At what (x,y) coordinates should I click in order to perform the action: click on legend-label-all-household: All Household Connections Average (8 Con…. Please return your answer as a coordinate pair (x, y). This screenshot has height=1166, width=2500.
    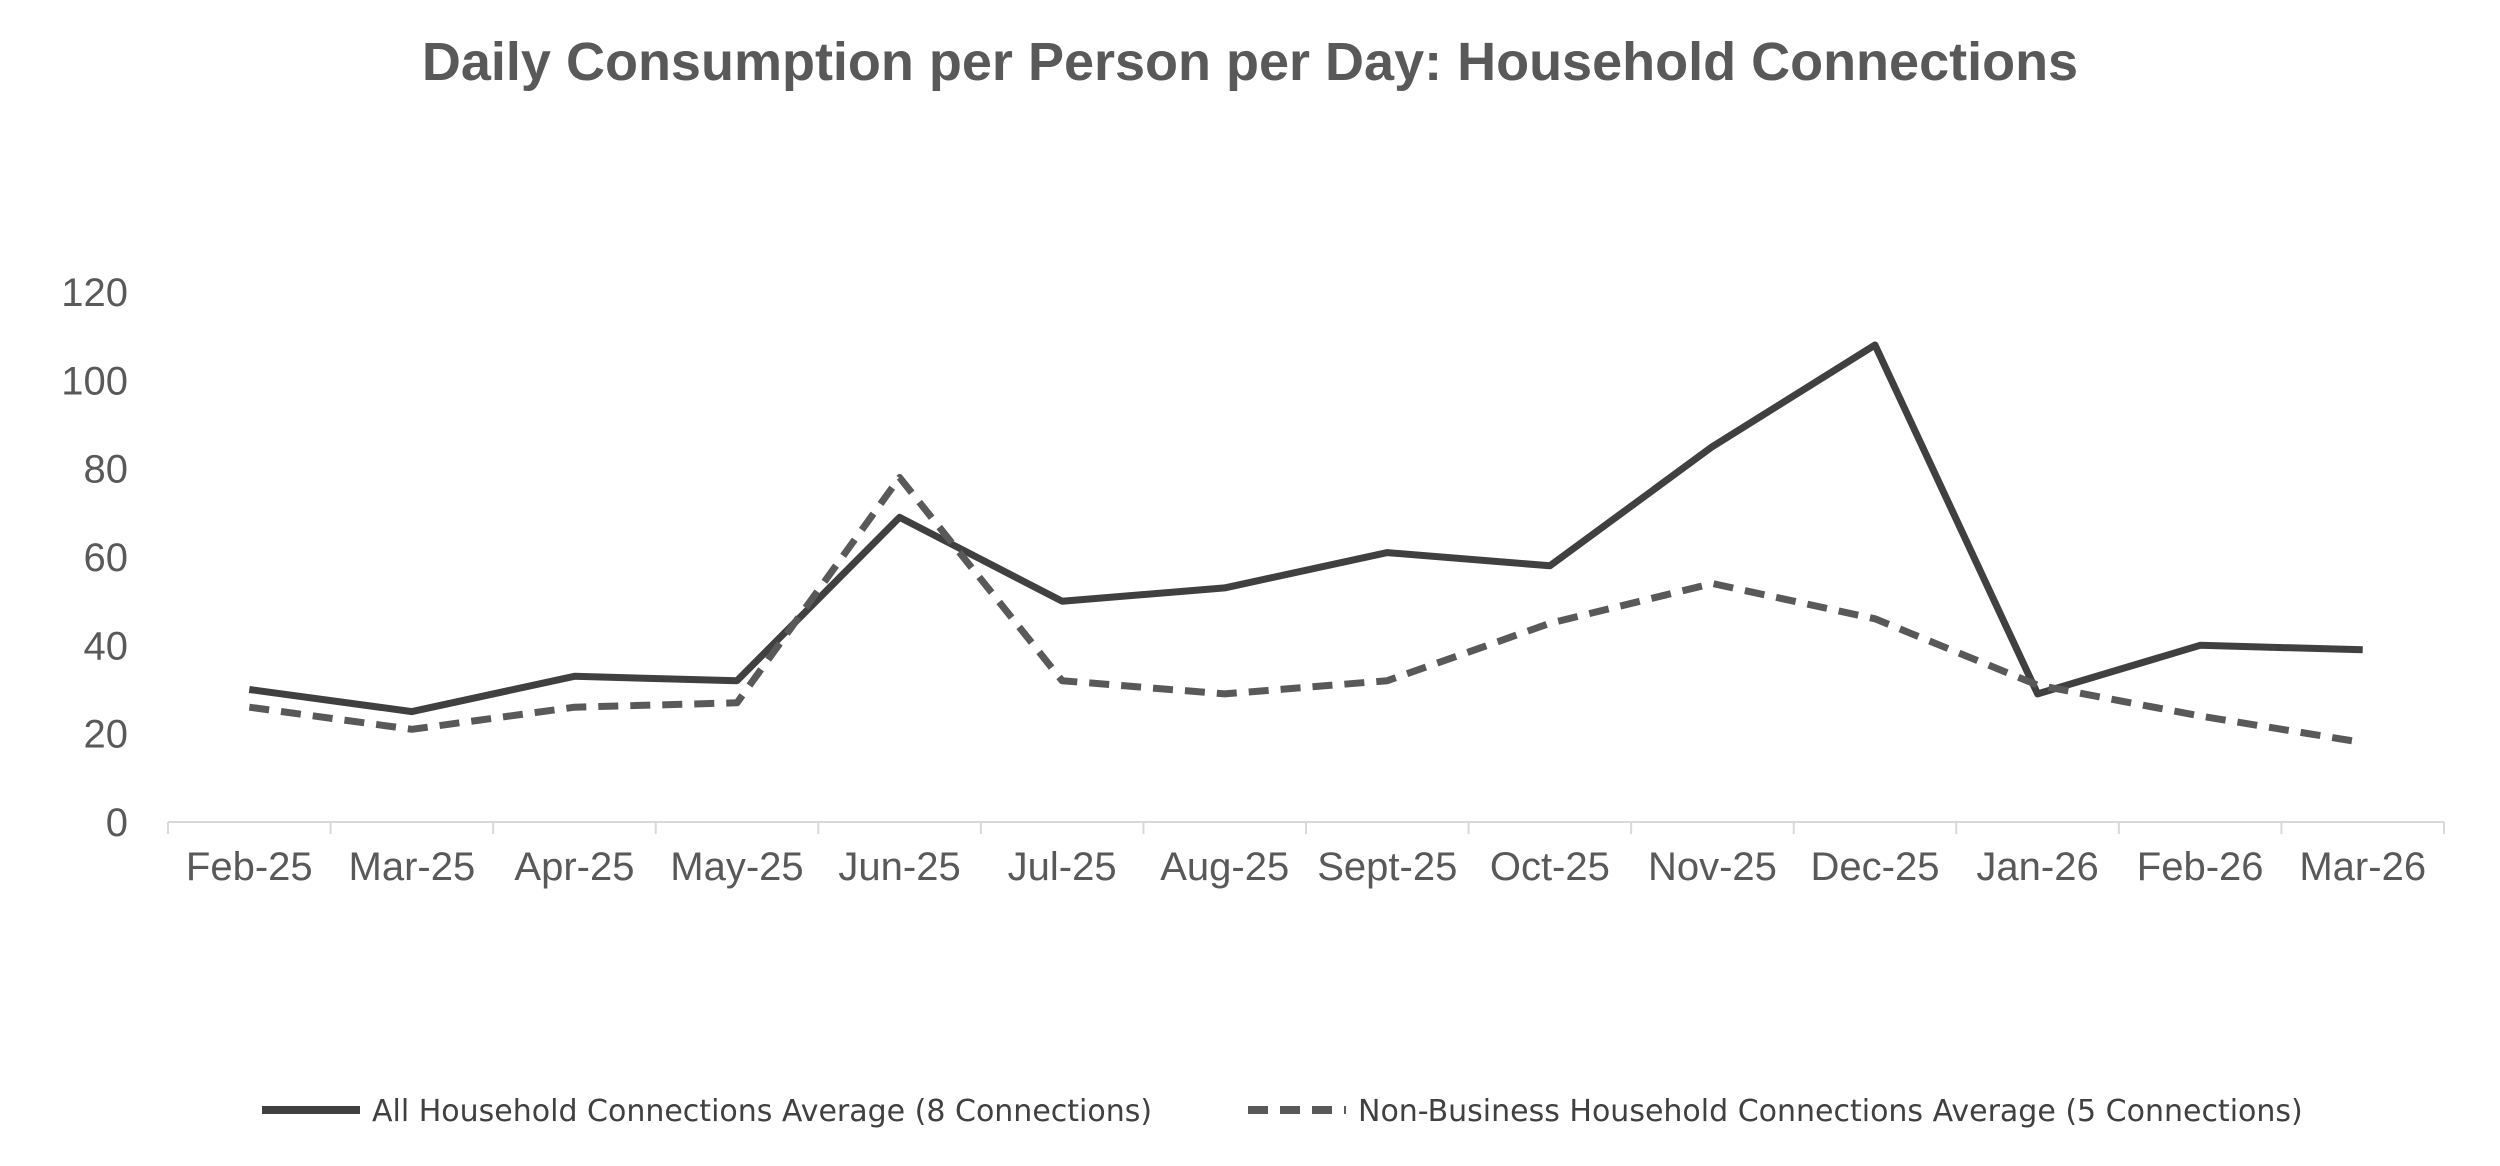
    Looking at the image, I should click on (762, 1111).